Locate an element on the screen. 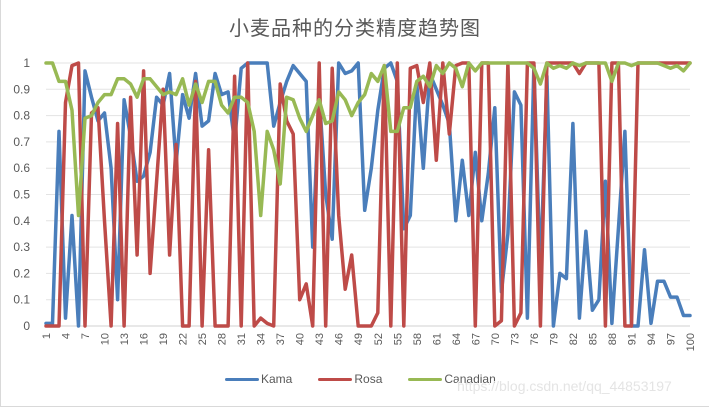 This screenshot has width=710, height=409. x-tick-label: 64 is located at coordinates (457, 339).